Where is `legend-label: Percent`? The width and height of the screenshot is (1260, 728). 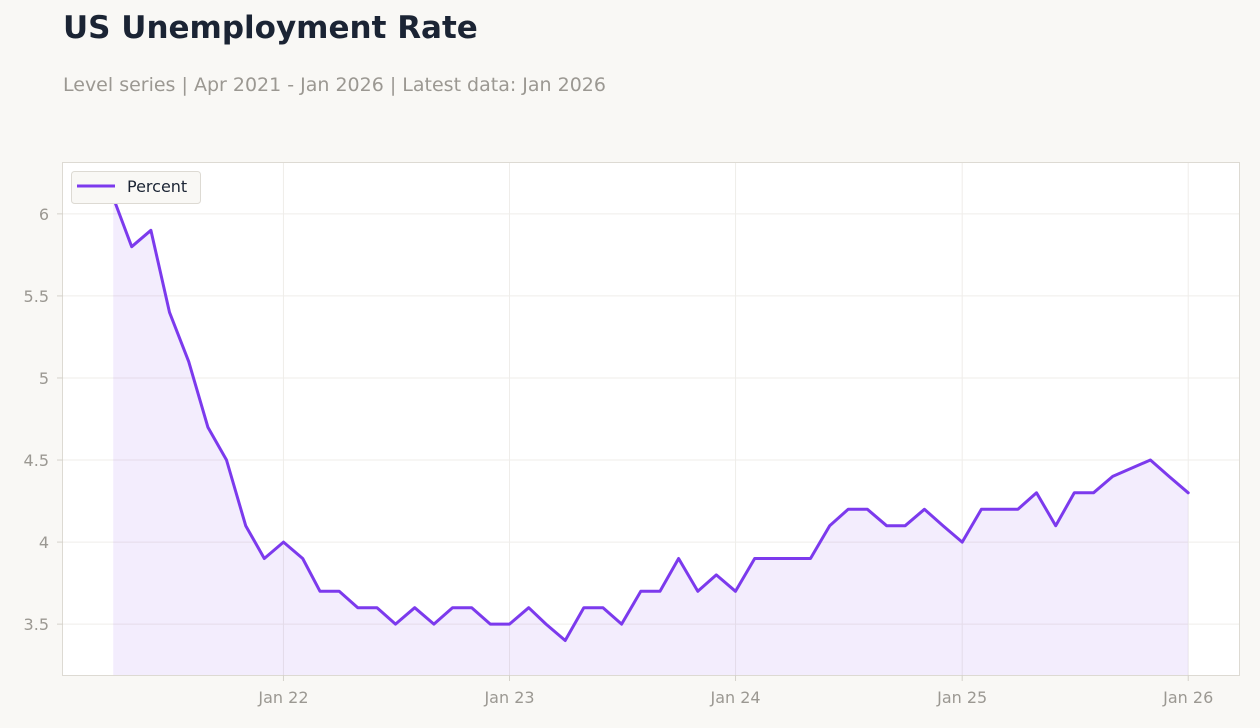
legend-label: Percent is located at coordinates (157, 186).